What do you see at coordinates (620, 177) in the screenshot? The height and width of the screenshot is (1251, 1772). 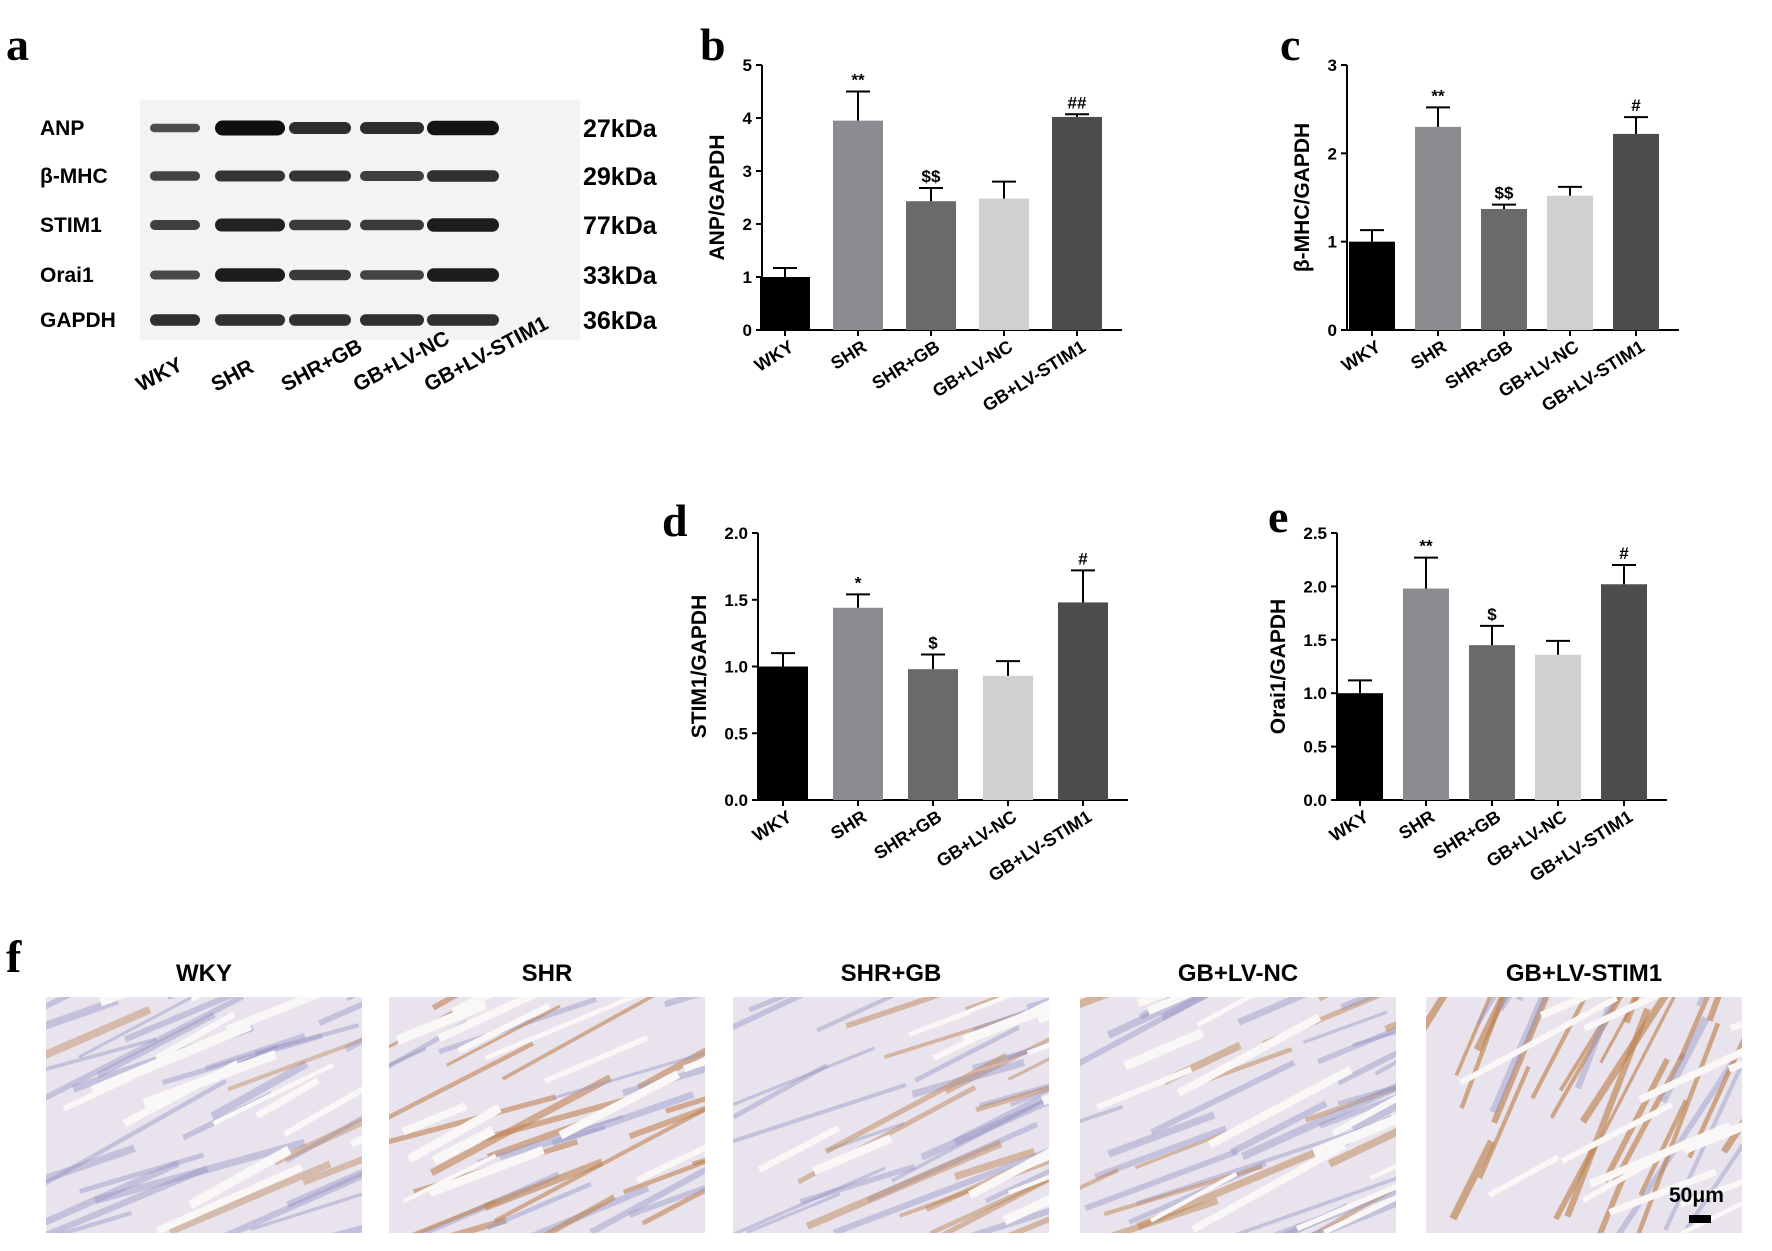 I see `blot-kda-label: 29kDa` at bounding box center [620, 177].